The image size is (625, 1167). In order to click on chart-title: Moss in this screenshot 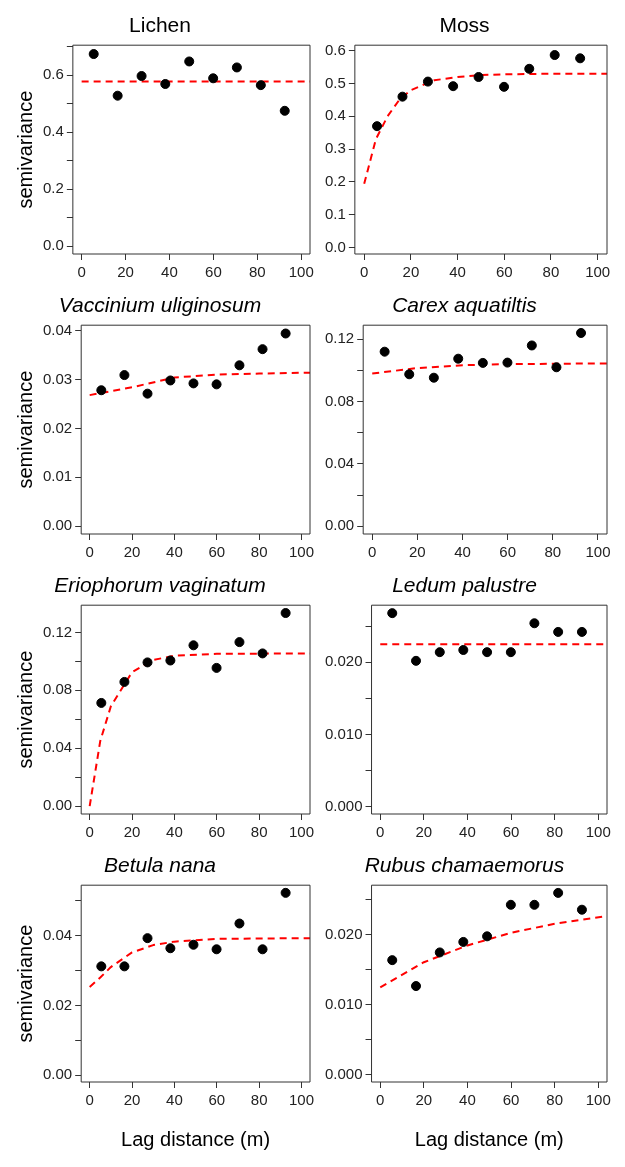, I will do `click(464, 25)`.